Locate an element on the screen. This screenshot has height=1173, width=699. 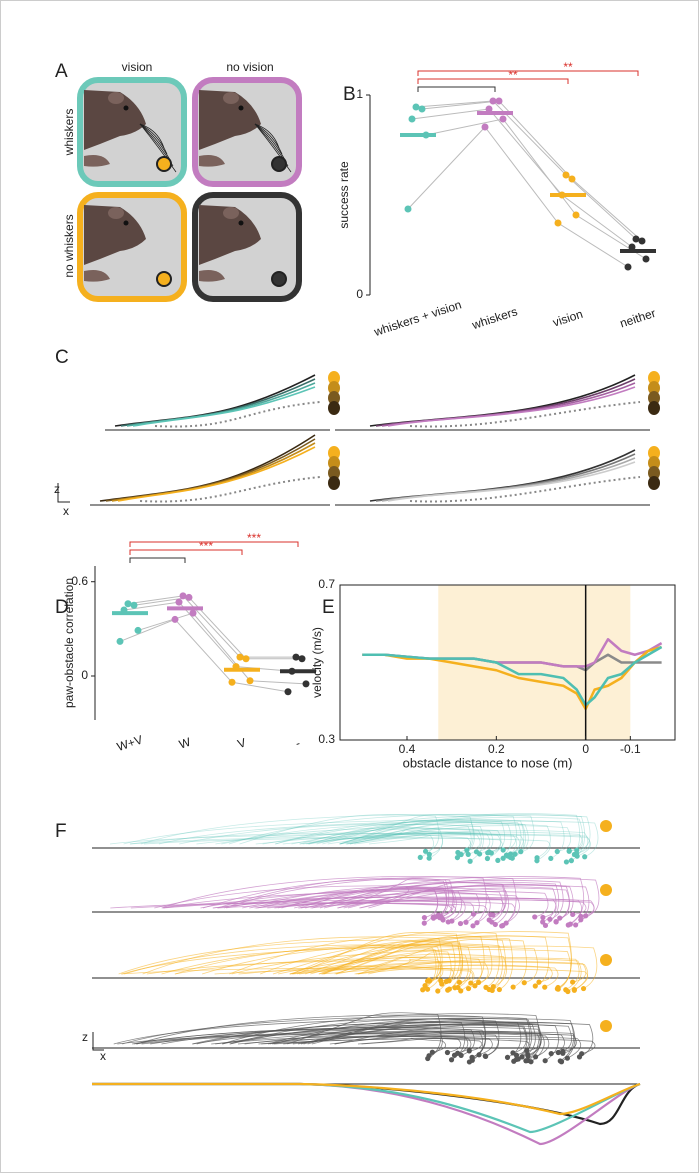
column-label: vision is located at coordinates (137, 67).